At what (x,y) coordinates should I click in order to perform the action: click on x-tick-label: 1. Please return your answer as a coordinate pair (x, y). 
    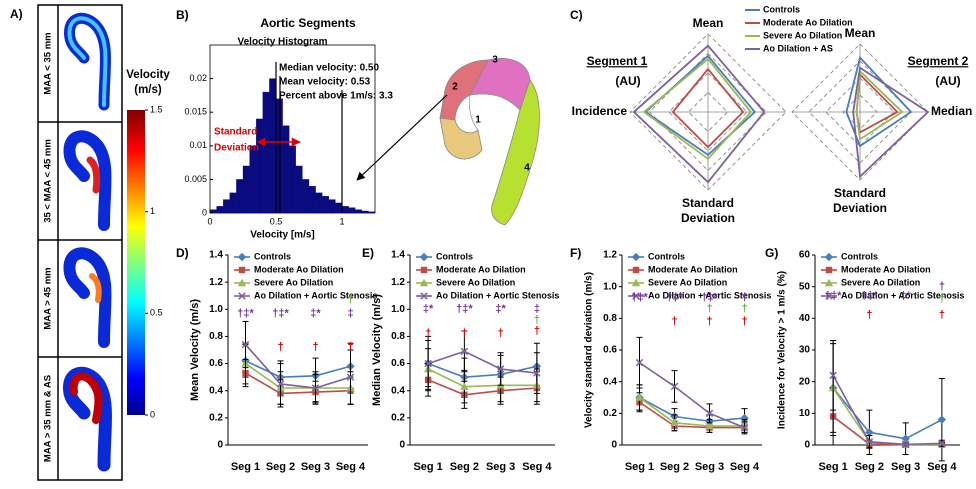
    Looking at the image, I should click on (341, 221).